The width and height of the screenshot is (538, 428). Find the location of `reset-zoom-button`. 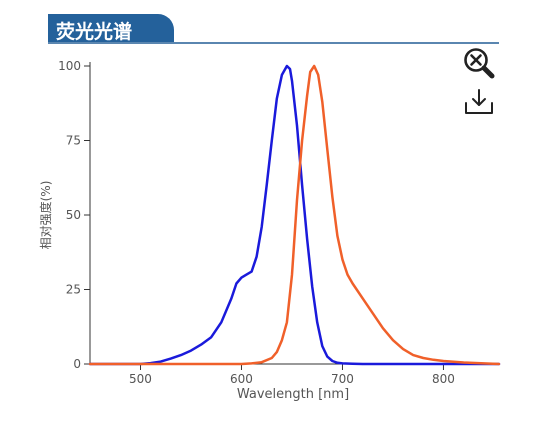

reset-zoom-button is located at coordinates (479, 63).